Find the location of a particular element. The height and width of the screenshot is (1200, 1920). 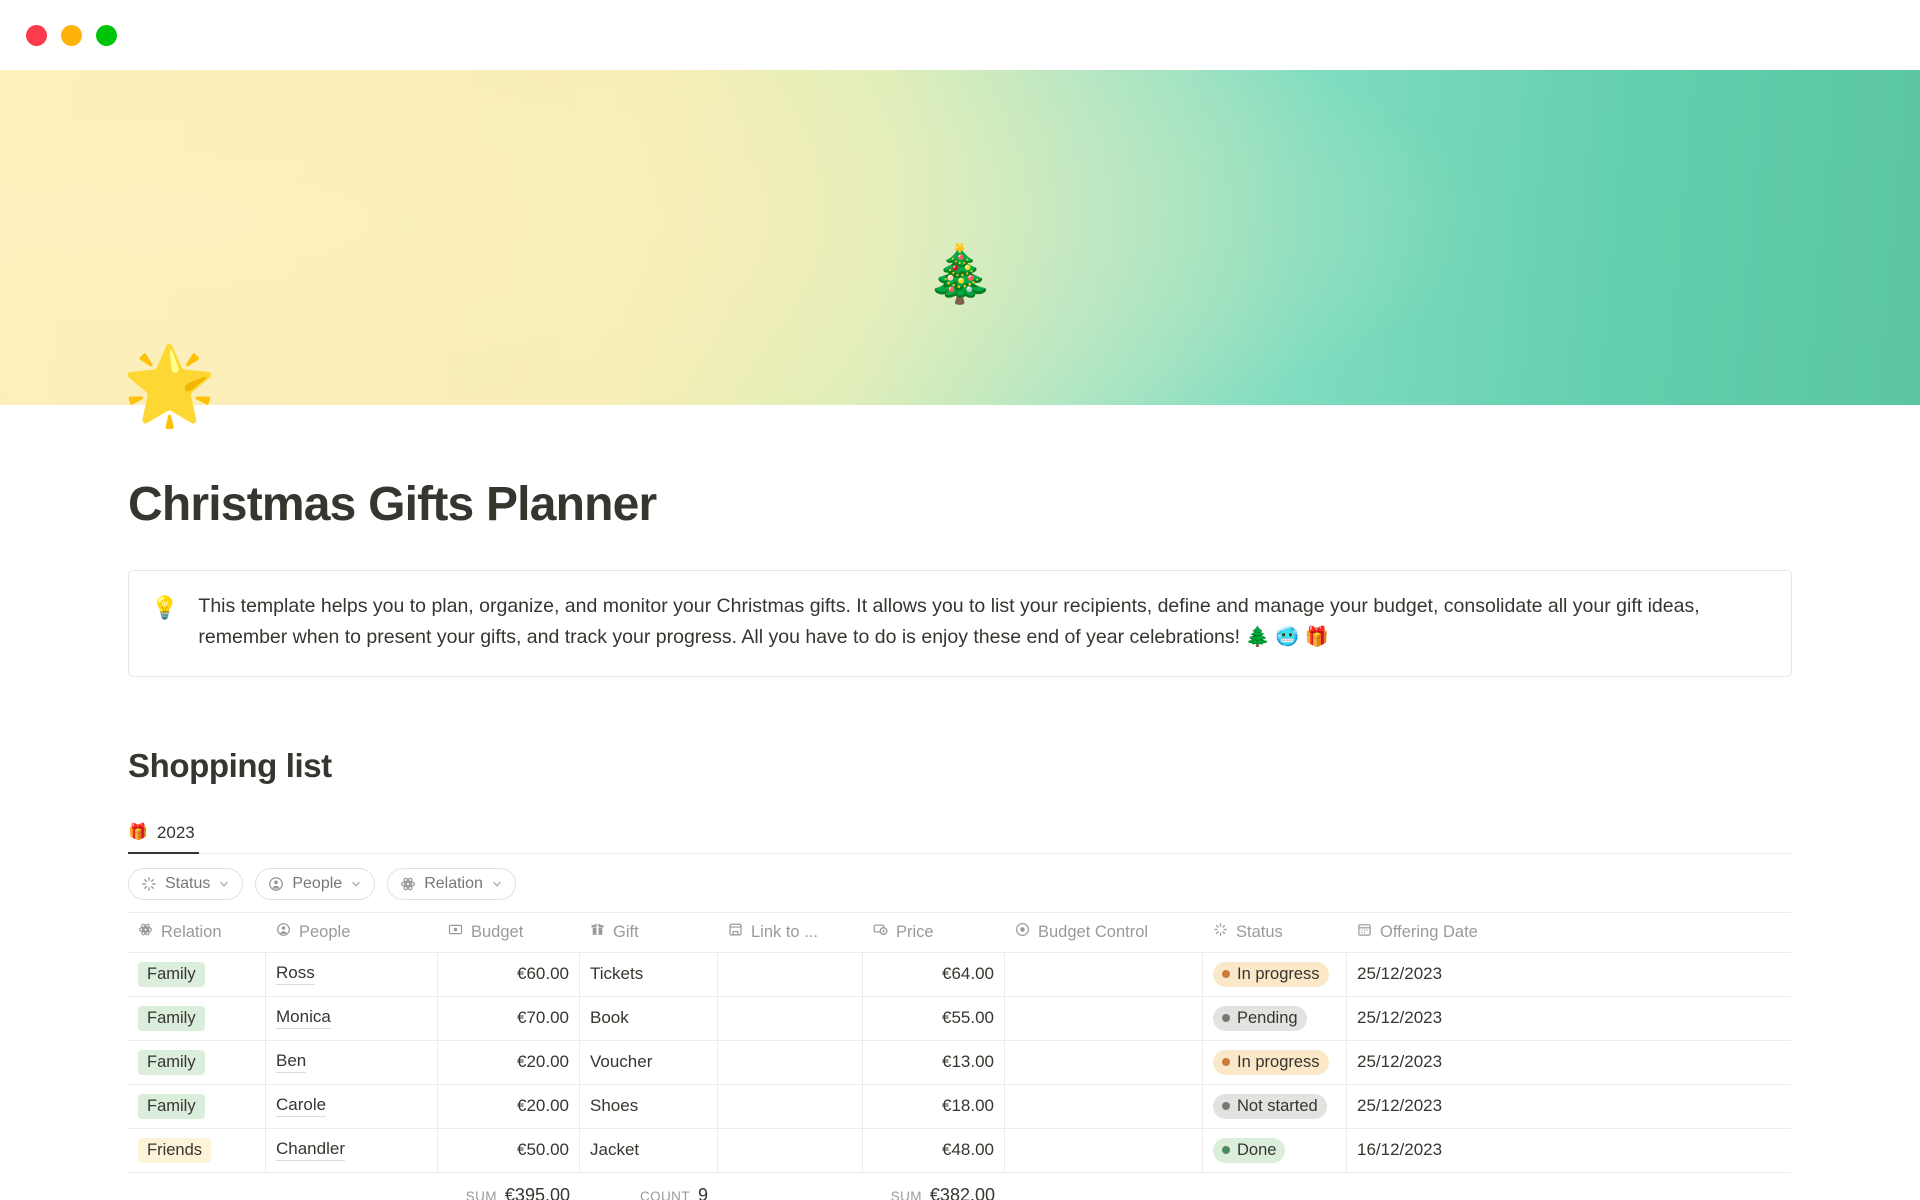

column-header-offering-date: Offering Date is located at coordinates (1569, 932).